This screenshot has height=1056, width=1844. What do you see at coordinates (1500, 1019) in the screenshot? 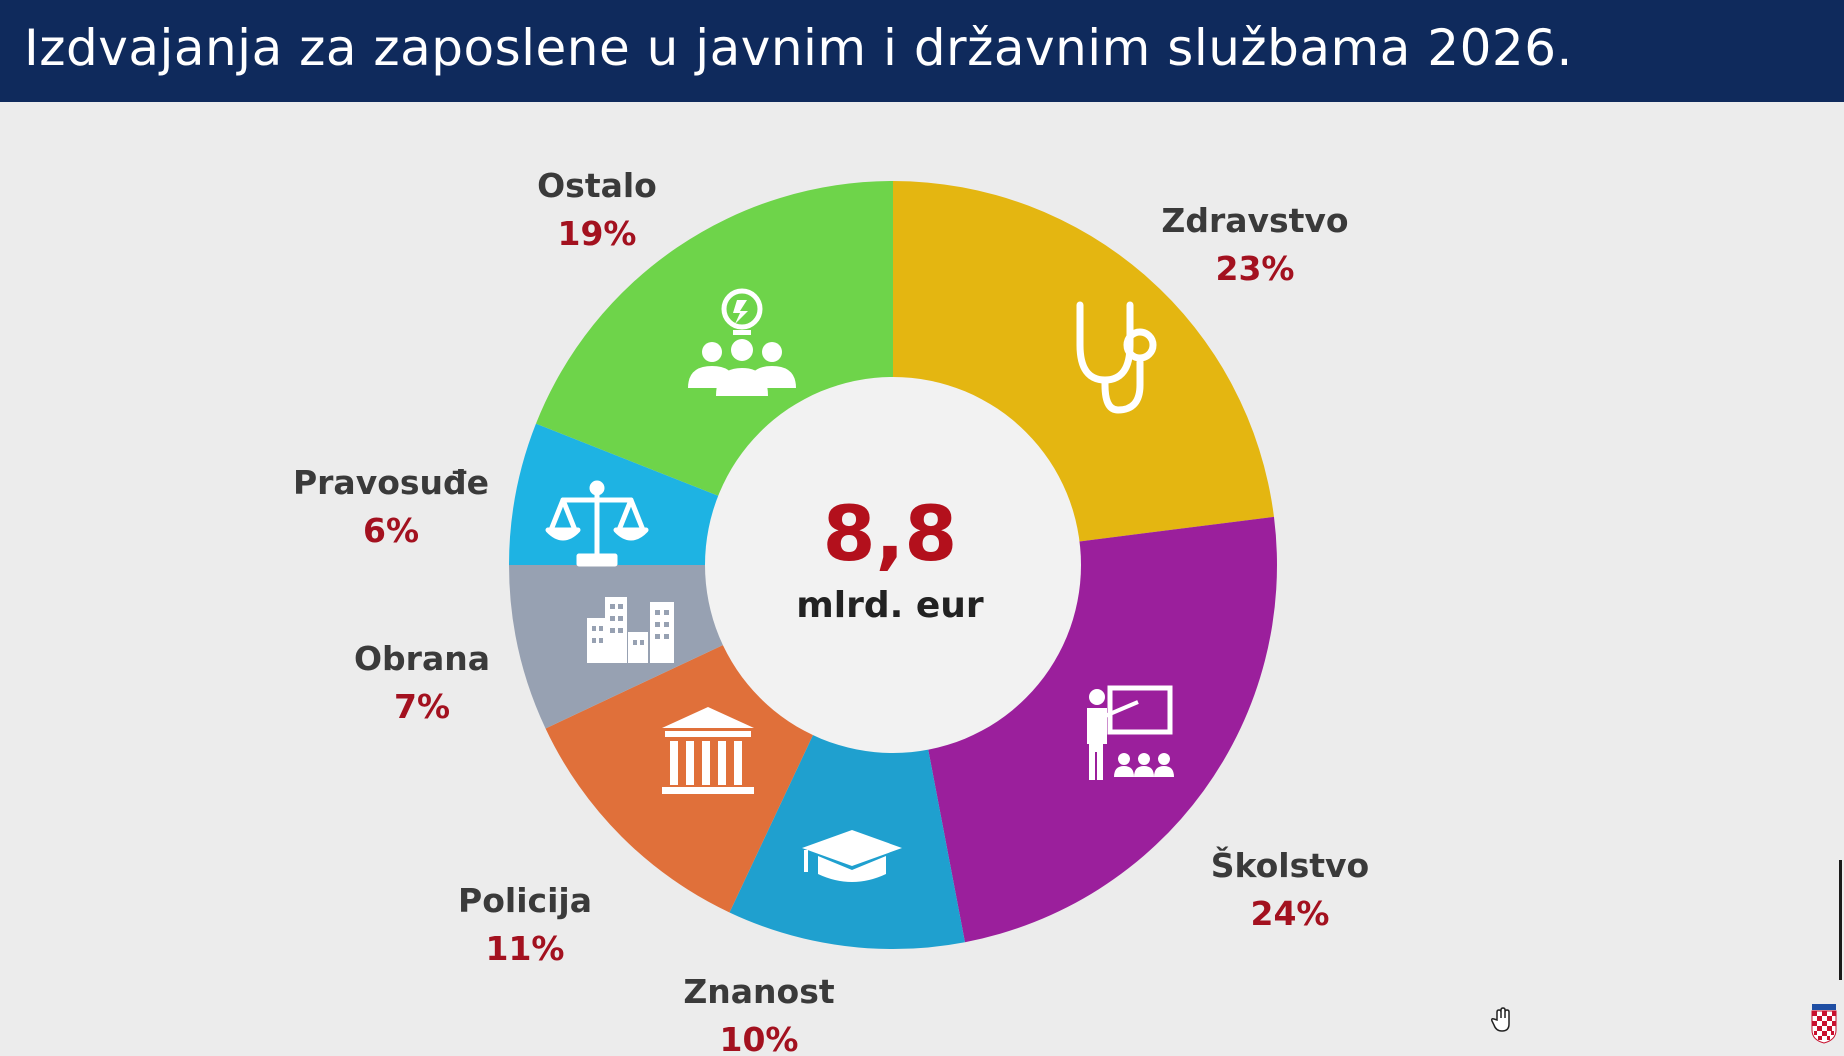
I see `hand-cursor-icon` at bounding box center [1500, 1019].